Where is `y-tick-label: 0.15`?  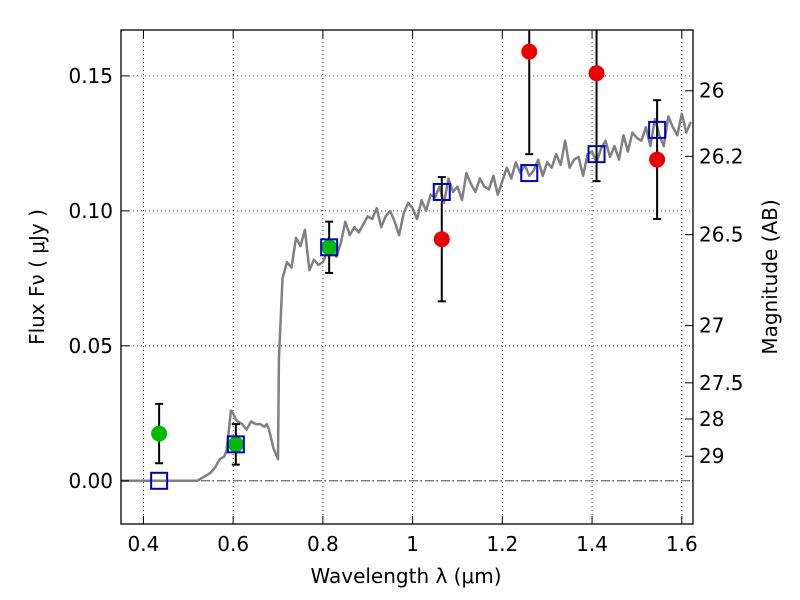 y-tick-label: 0.15 is located at coordinates (90, 76).